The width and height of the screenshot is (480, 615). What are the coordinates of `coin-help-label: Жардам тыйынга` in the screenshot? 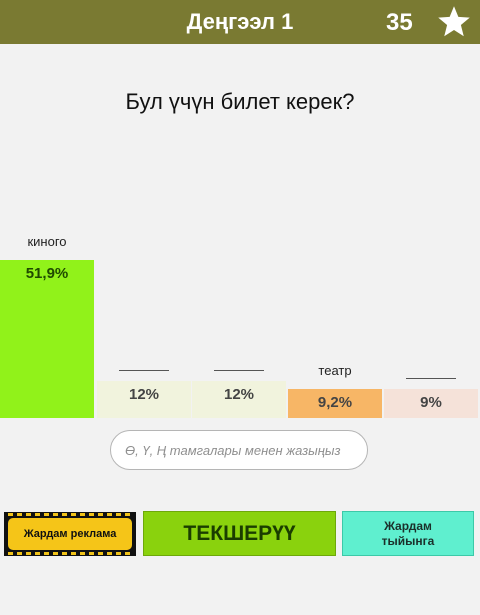 It's located at (408, 533).